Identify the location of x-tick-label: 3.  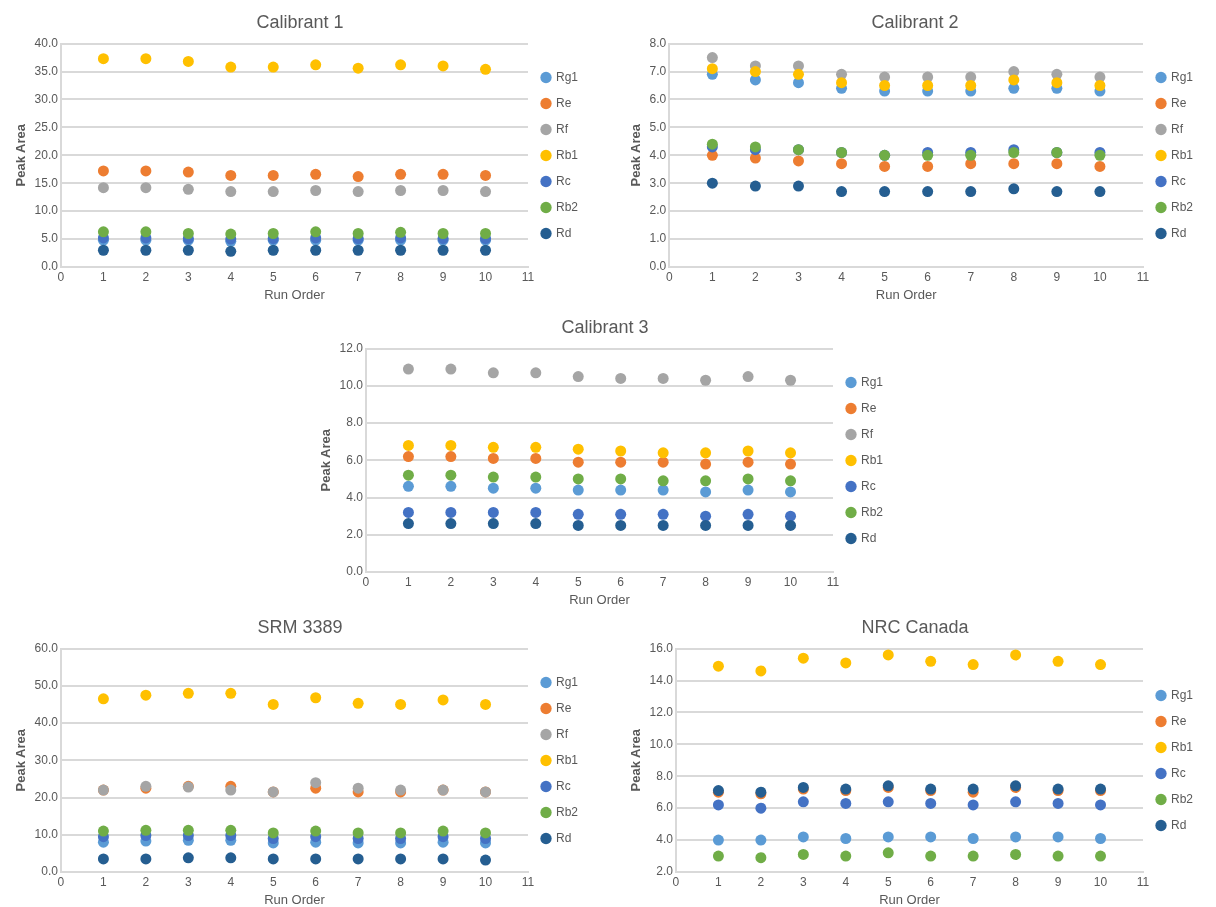
(803, 881).